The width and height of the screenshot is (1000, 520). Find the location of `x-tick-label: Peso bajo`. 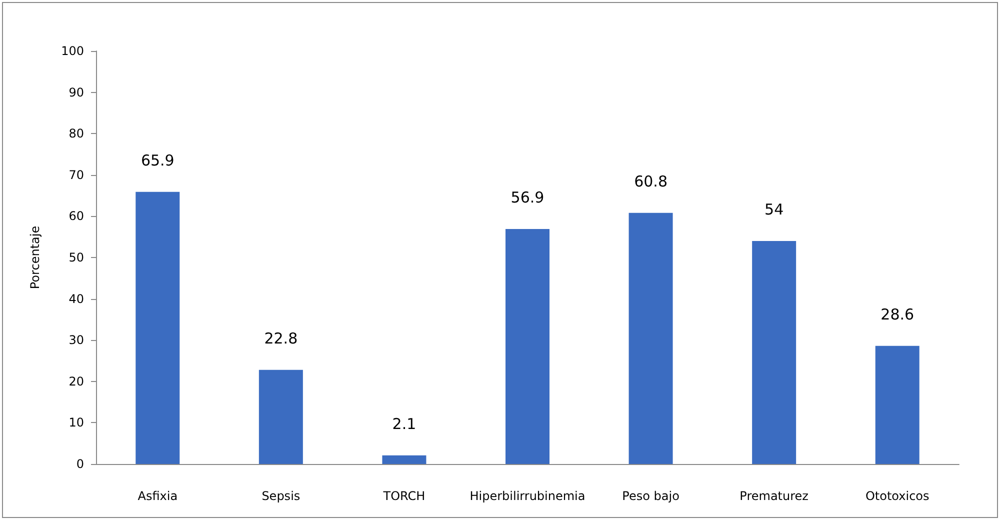

x-tick-label: Peso bajo is located at coordinates (651, 496).